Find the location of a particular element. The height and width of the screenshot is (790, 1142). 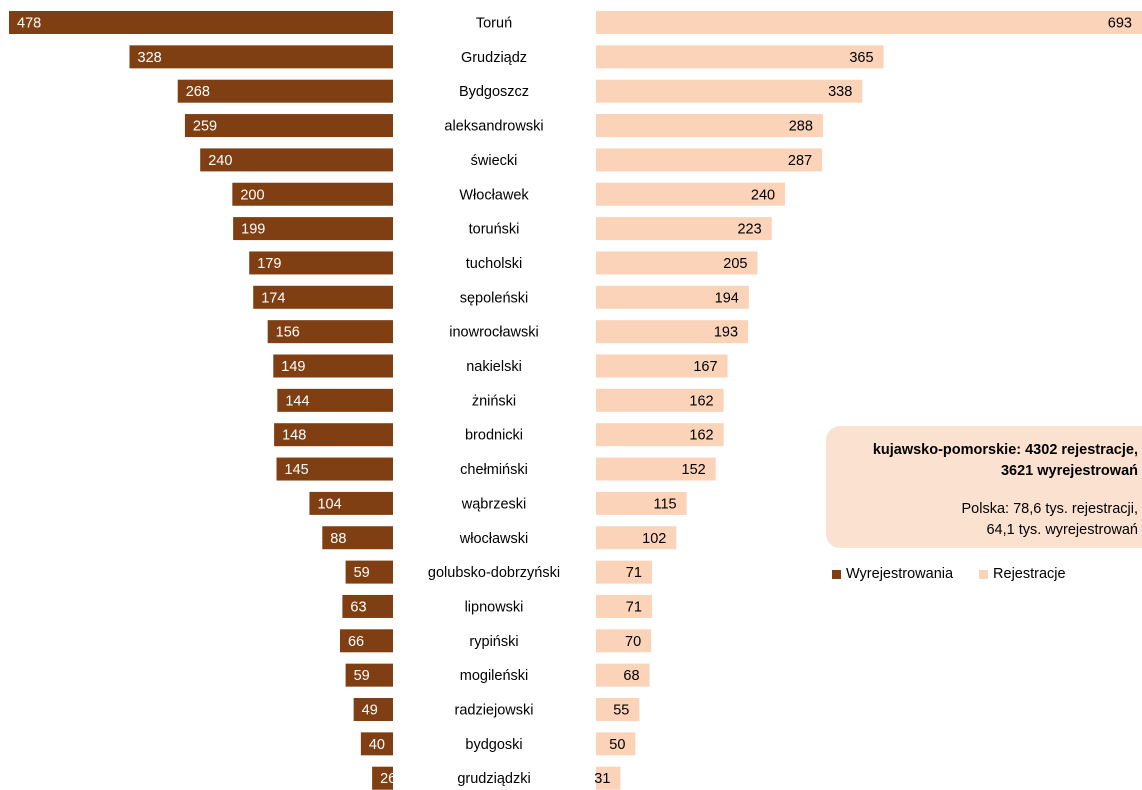

legend-swatch-wyrejestrowania is located at coordinates (836, 574).